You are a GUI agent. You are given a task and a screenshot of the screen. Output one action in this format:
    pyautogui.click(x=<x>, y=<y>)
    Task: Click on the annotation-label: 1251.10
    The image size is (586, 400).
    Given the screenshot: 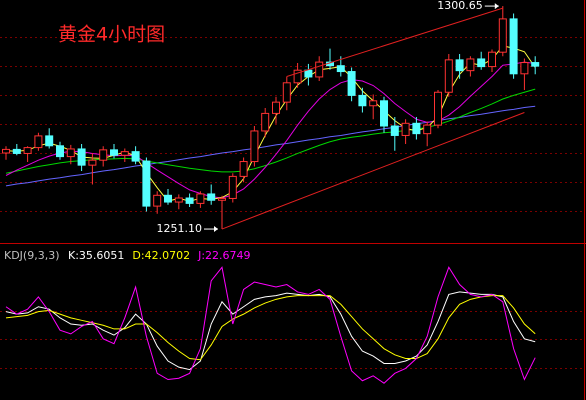 What is the action you would take?
    pyautogui.click(x=180, y=228)
    